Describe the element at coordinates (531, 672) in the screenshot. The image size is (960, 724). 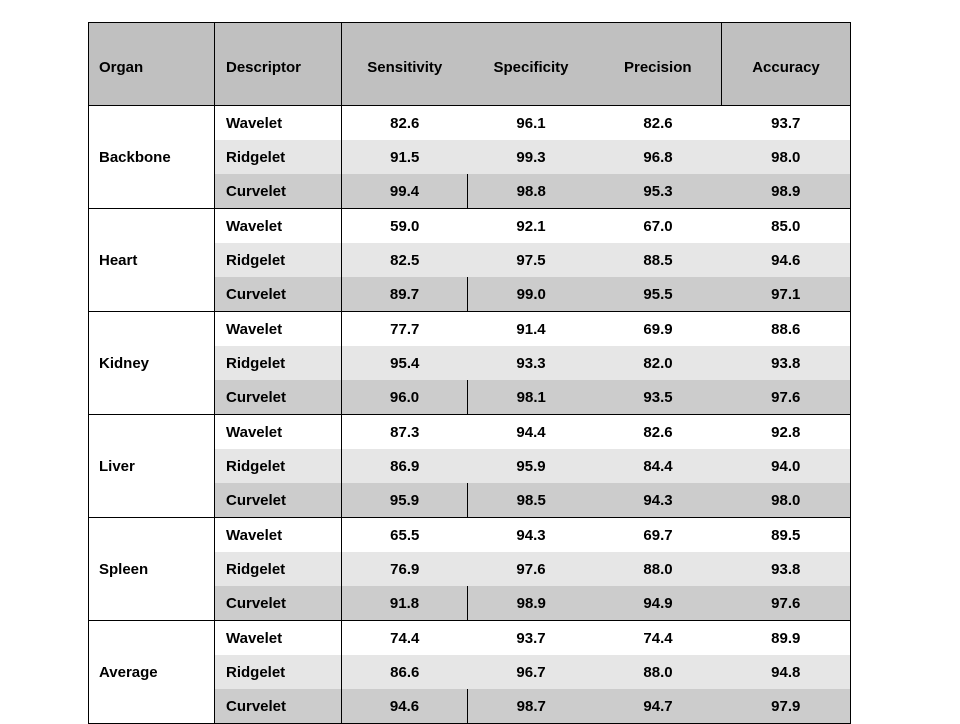
I see `specificity-cell: 96.7` at that location.